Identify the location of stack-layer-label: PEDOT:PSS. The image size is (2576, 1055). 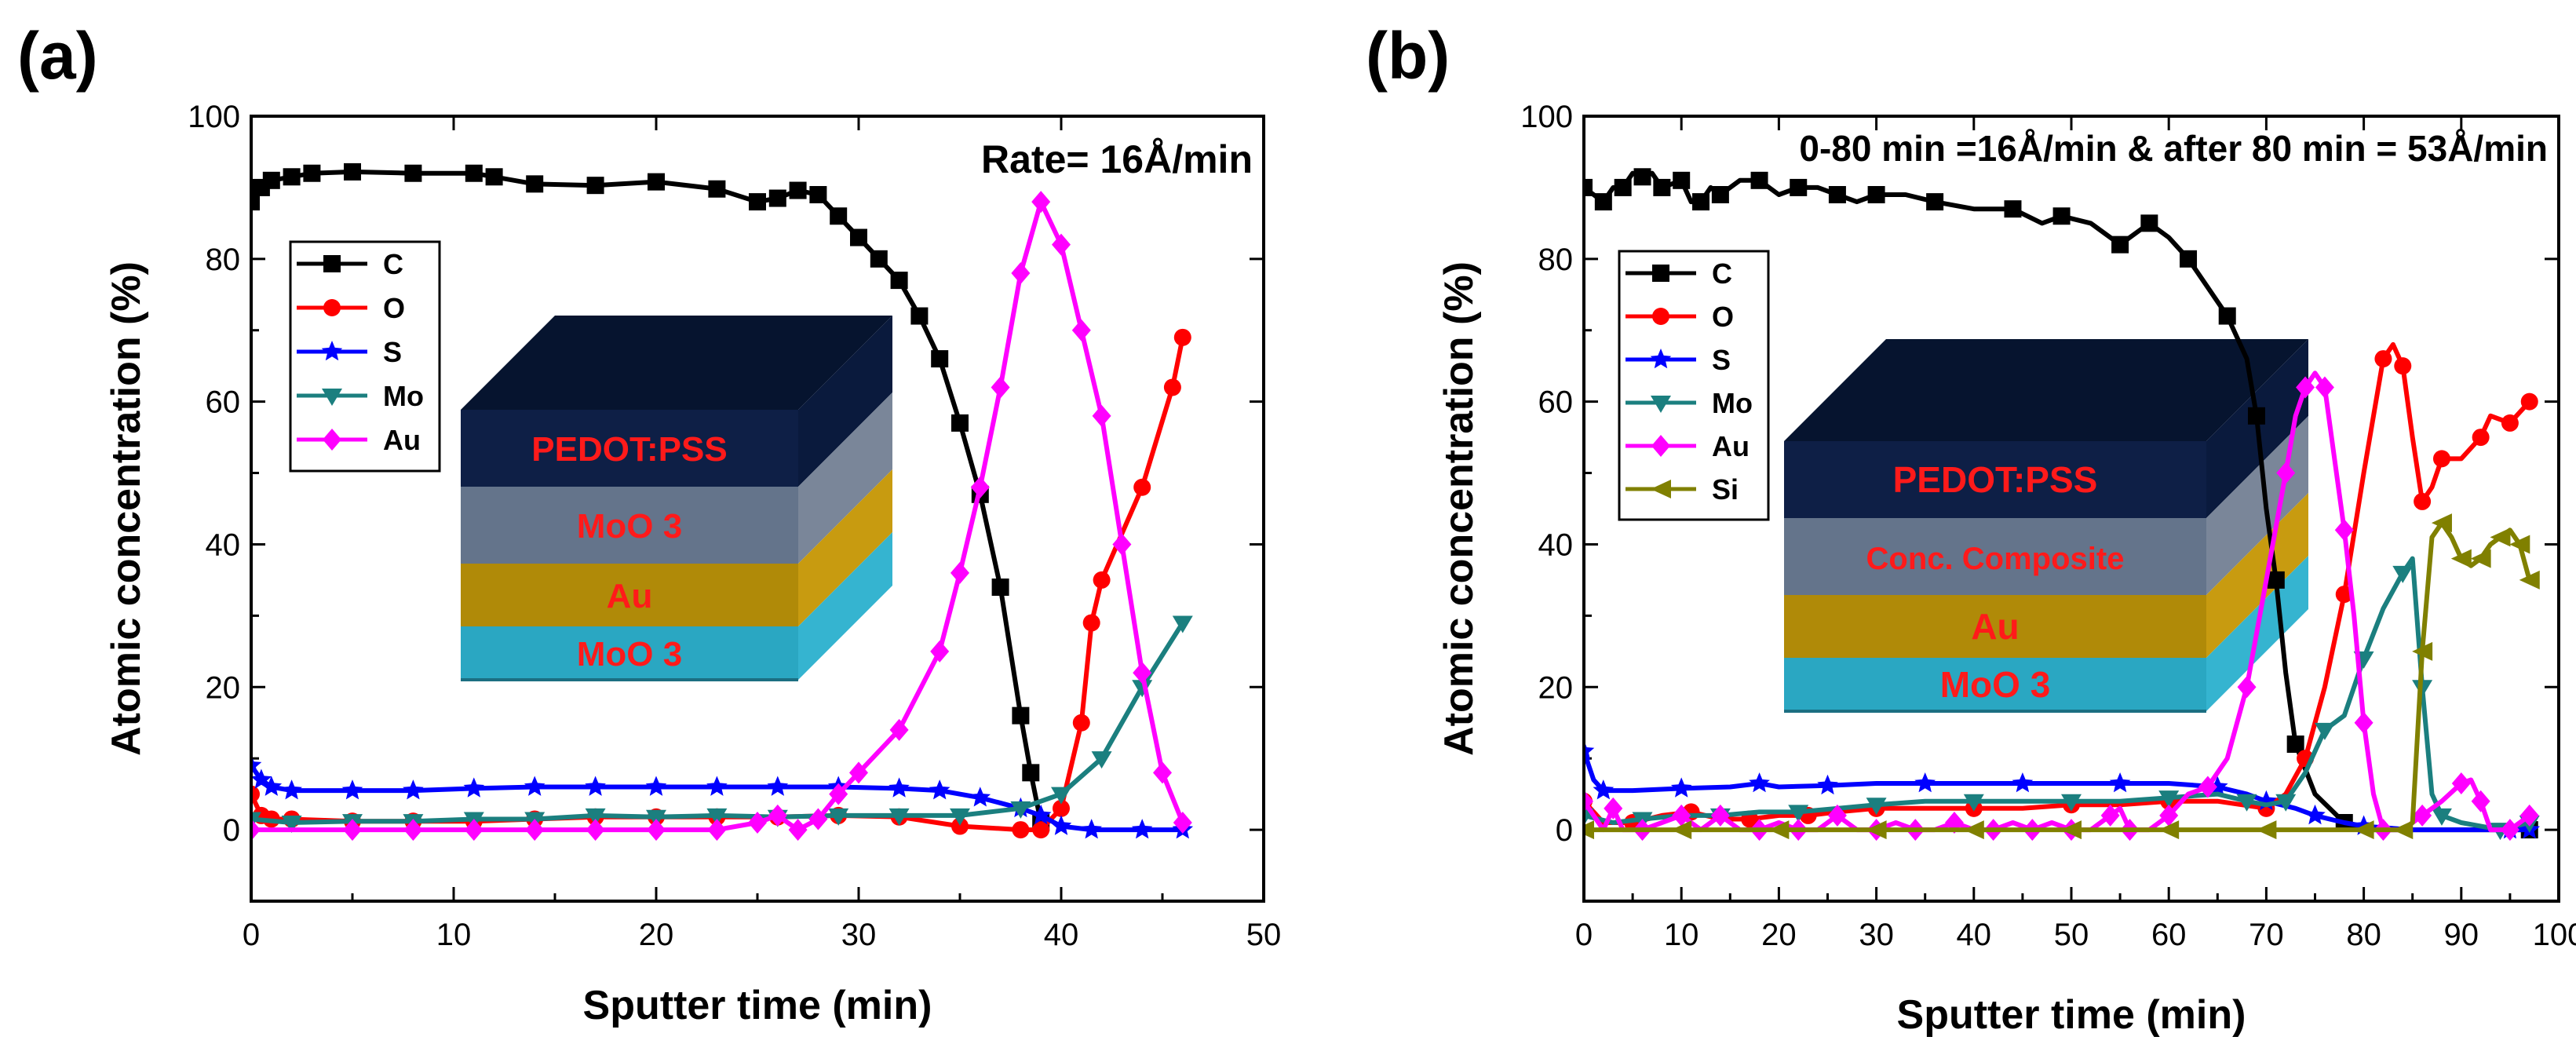
(629, 450).